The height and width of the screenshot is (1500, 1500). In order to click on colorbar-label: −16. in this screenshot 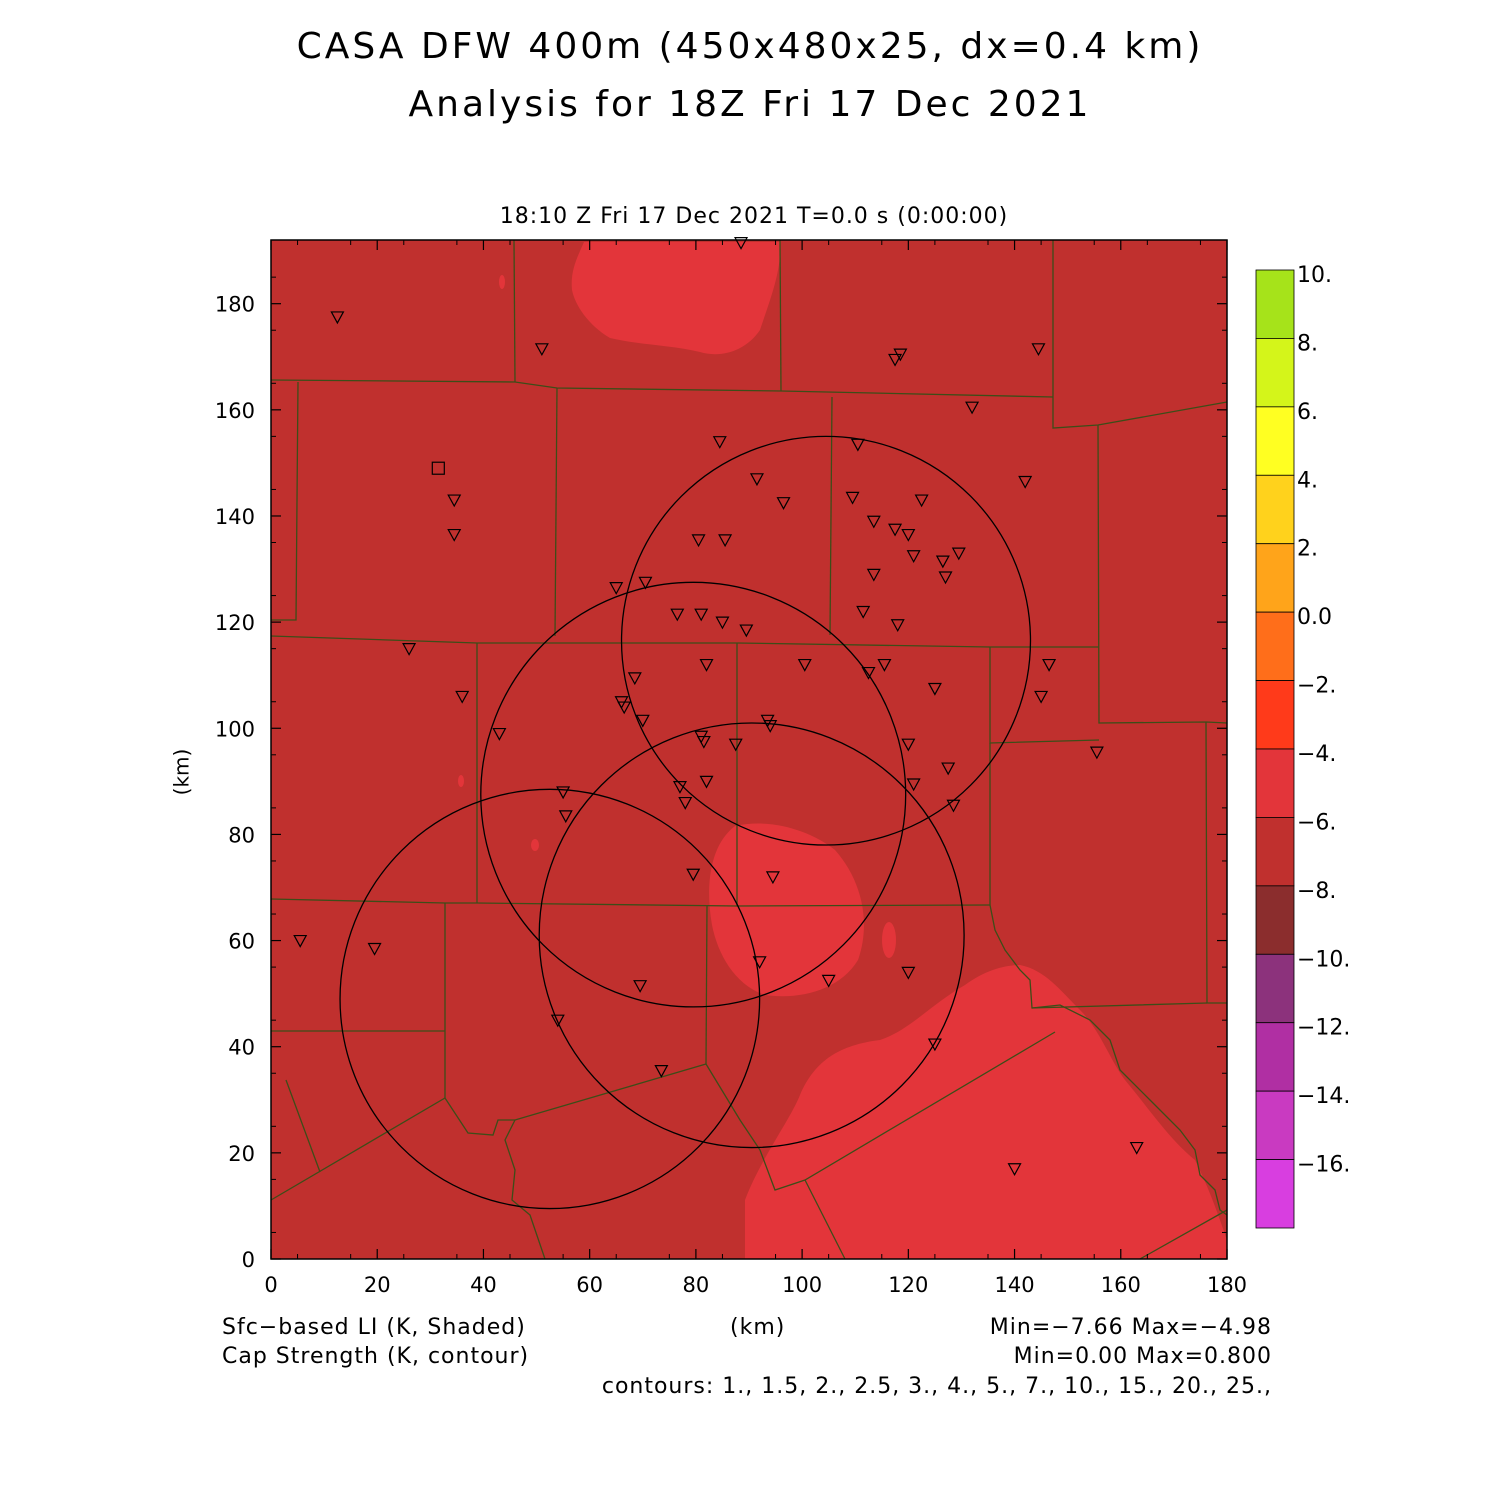, I will do `click(1323, 1165)`.